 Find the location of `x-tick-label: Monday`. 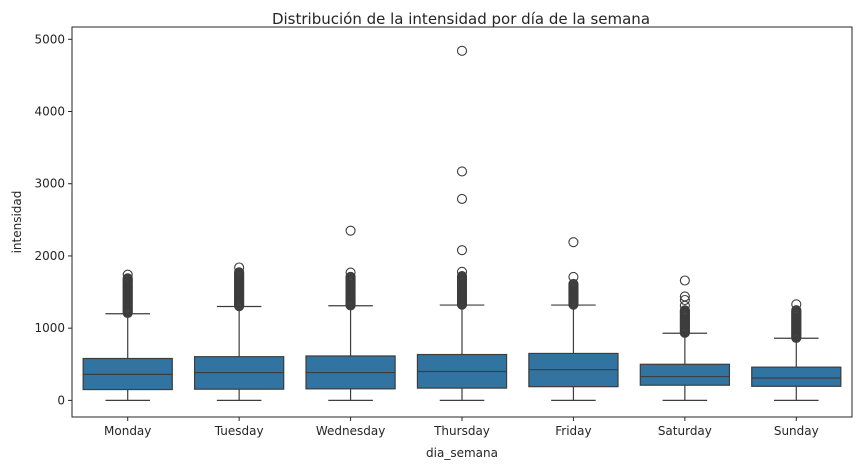

x-tick-label: Monday is located at coordinates (127, 431).